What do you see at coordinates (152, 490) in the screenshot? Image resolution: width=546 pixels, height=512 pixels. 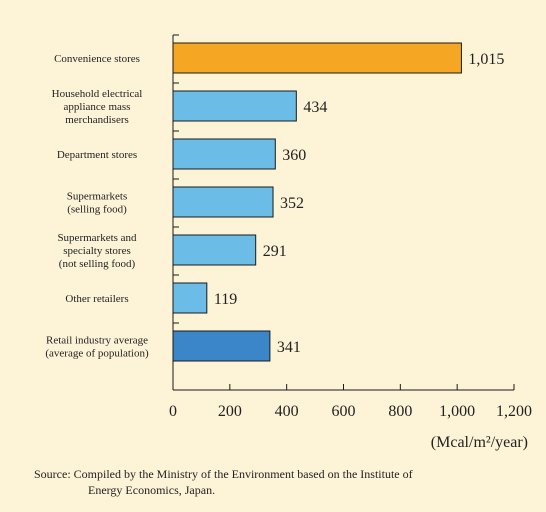 I see `source-line-2: Energy Economics, Japan.` at bounding box center [152, 490].